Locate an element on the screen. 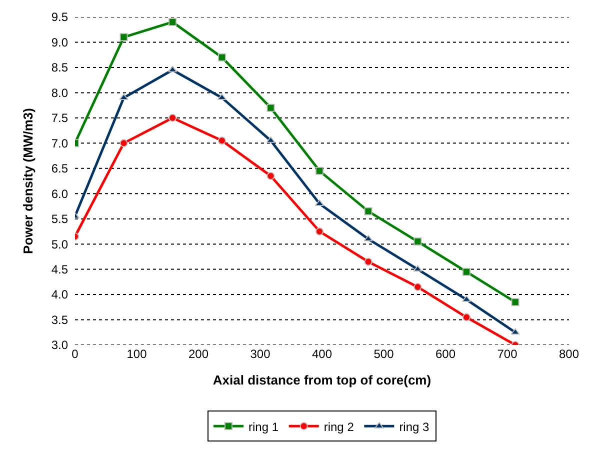 This screenshot has height=452, width=589. y-tick-label: 7.5 is located at coordinates (59, 118).